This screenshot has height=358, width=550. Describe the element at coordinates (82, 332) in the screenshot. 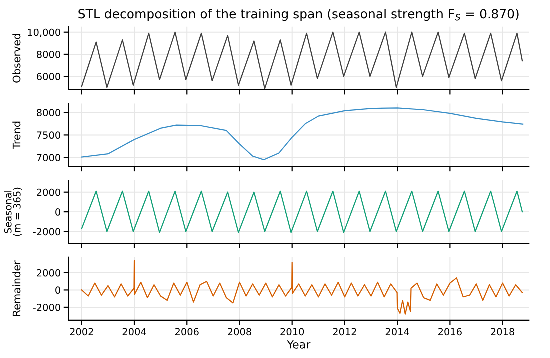

I see `x-tick-label: 2002` at that location.